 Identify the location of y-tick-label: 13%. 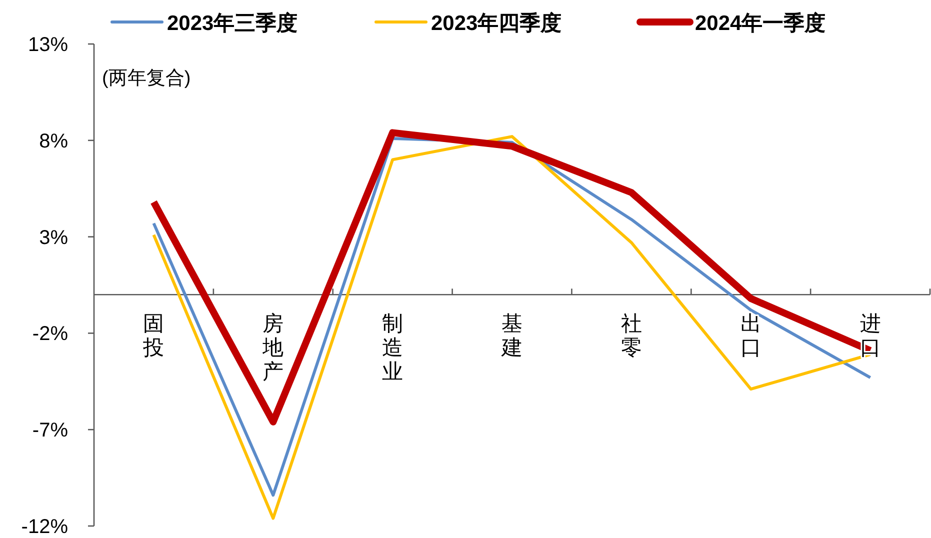
(48, 45).